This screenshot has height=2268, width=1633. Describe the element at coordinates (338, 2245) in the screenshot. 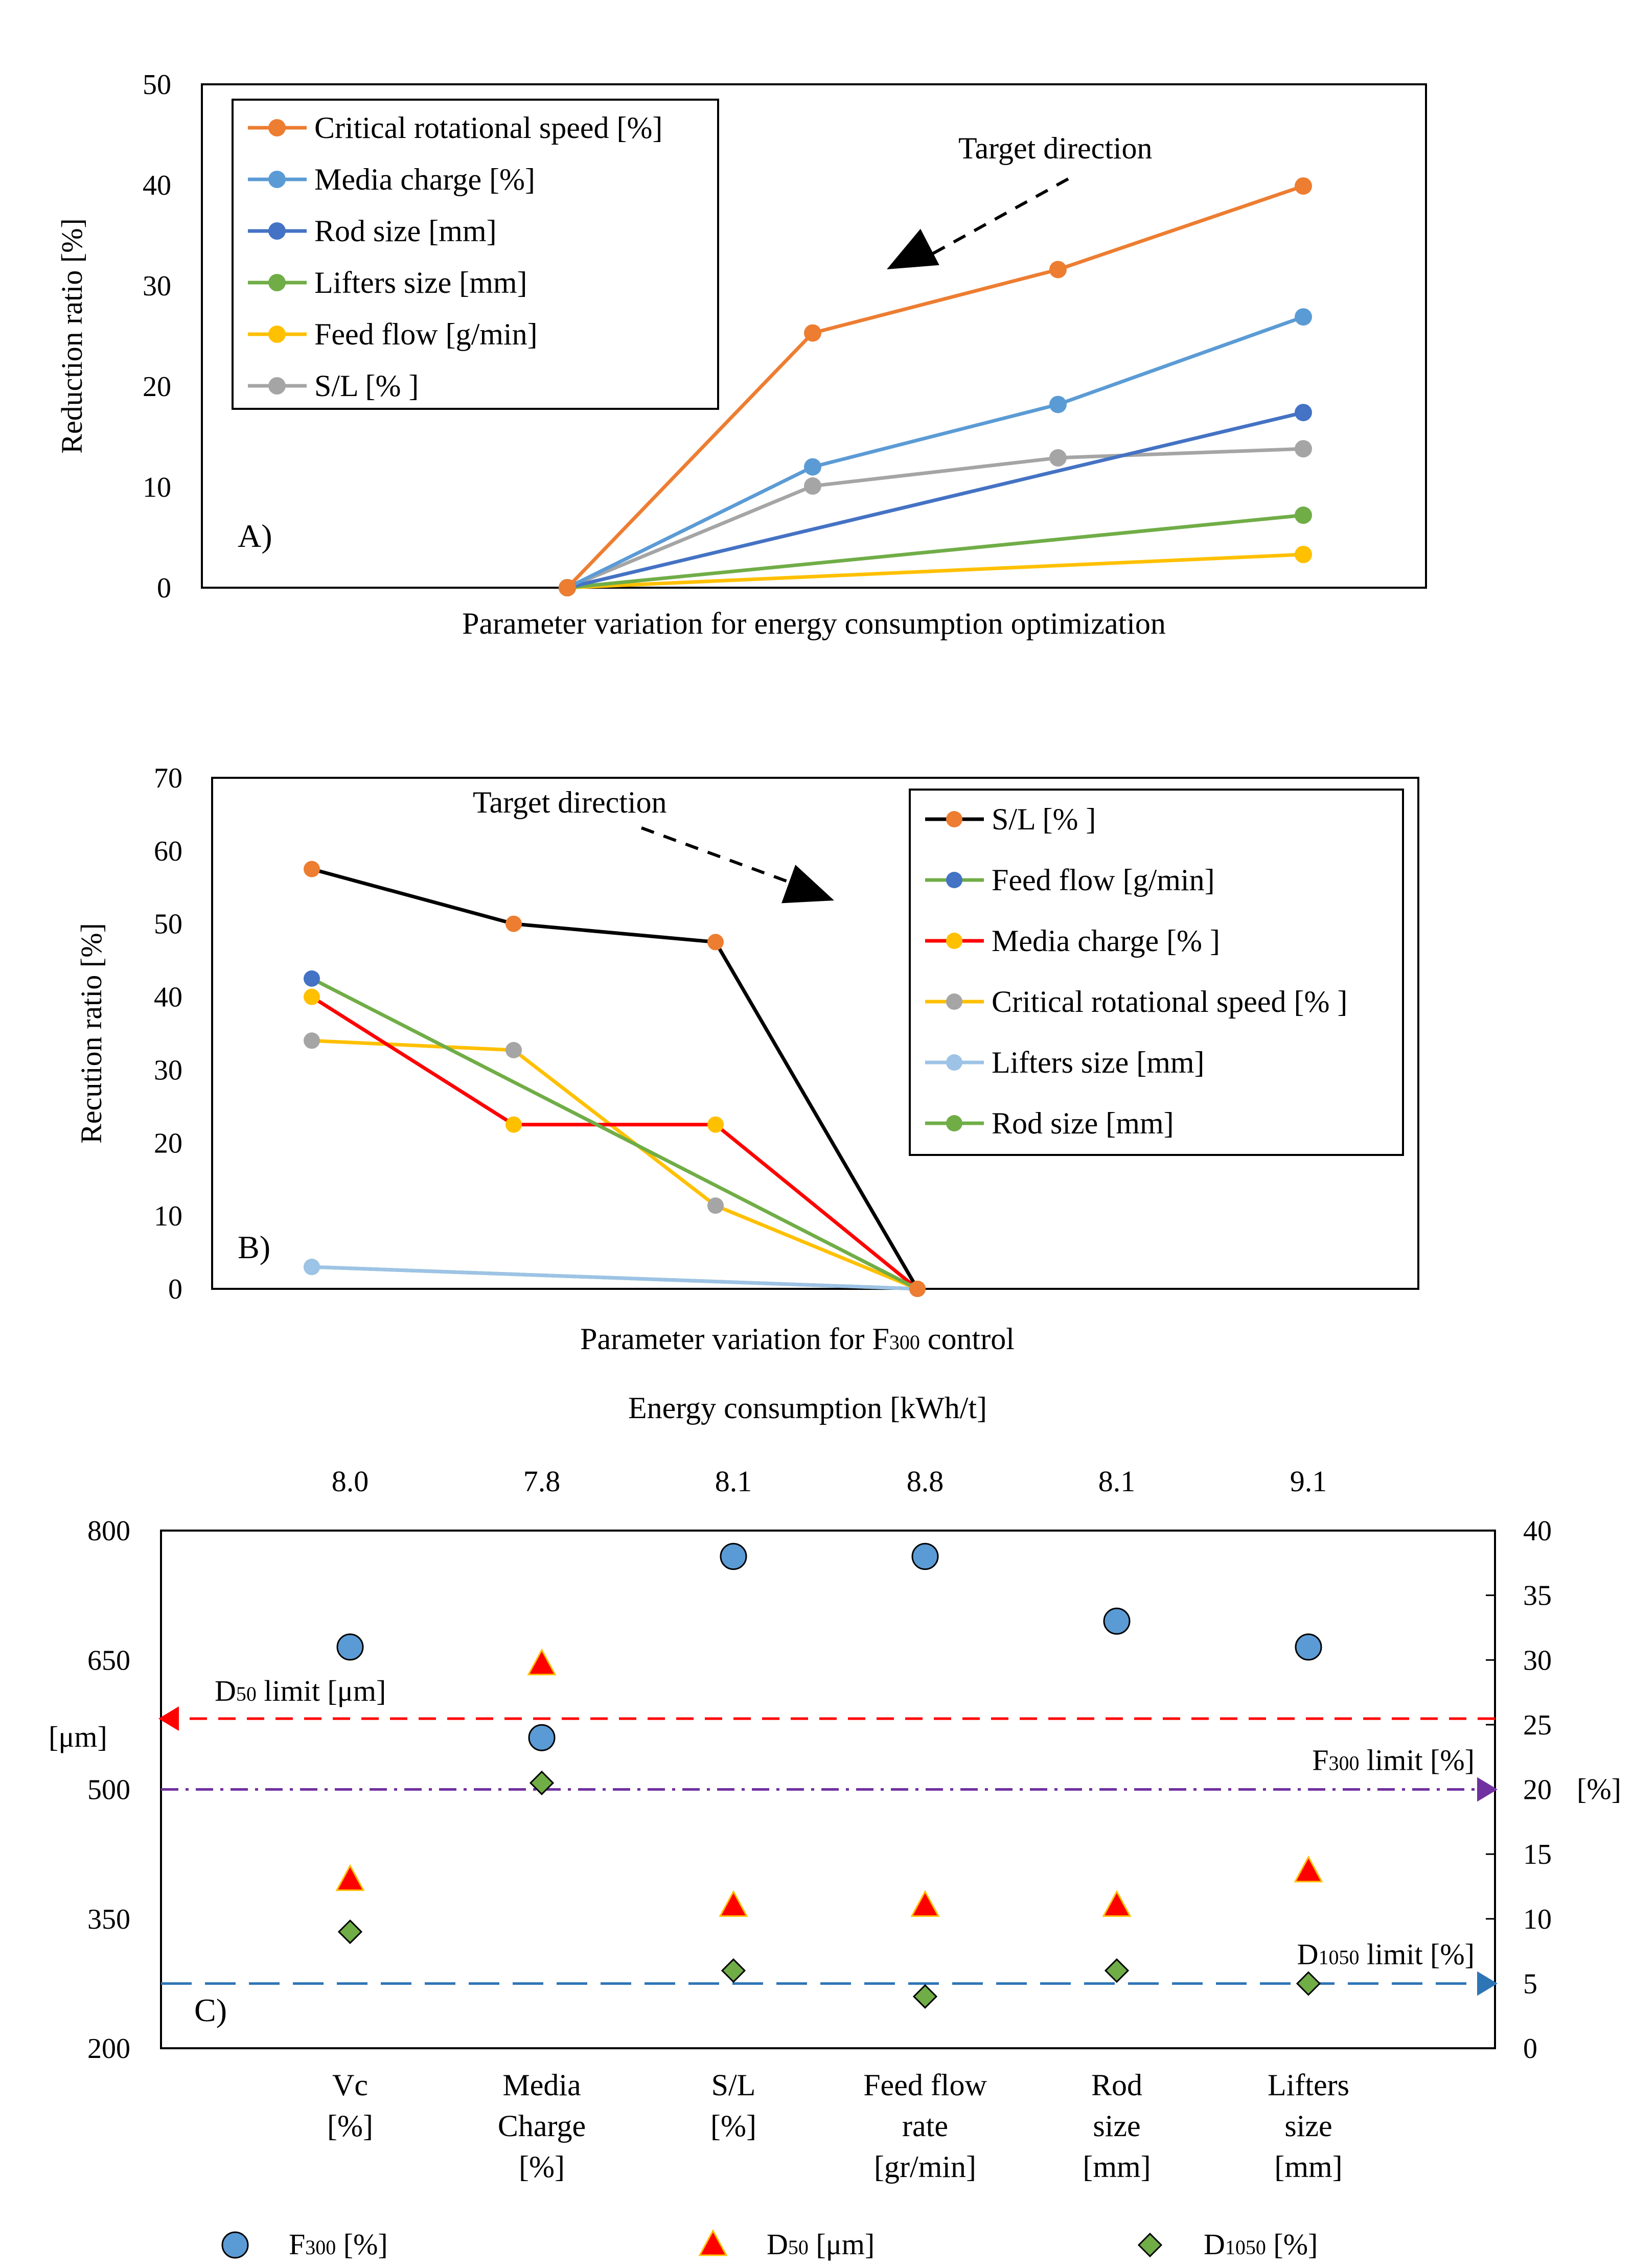

I see `legend-entry: F300 [%]` at that location.